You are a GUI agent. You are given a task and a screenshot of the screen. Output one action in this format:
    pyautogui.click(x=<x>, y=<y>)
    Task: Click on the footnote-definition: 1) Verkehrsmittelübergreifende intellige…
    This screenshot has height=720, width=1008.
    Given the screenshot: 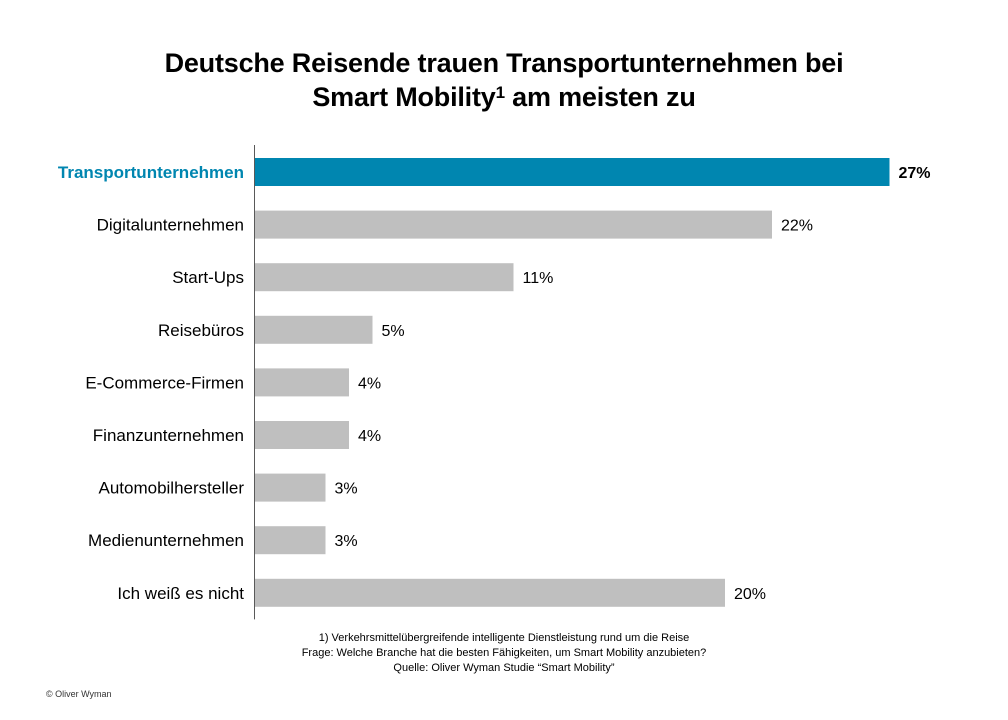 What is the action you would take?
    pyautogui.click(x=504, y=638)
    